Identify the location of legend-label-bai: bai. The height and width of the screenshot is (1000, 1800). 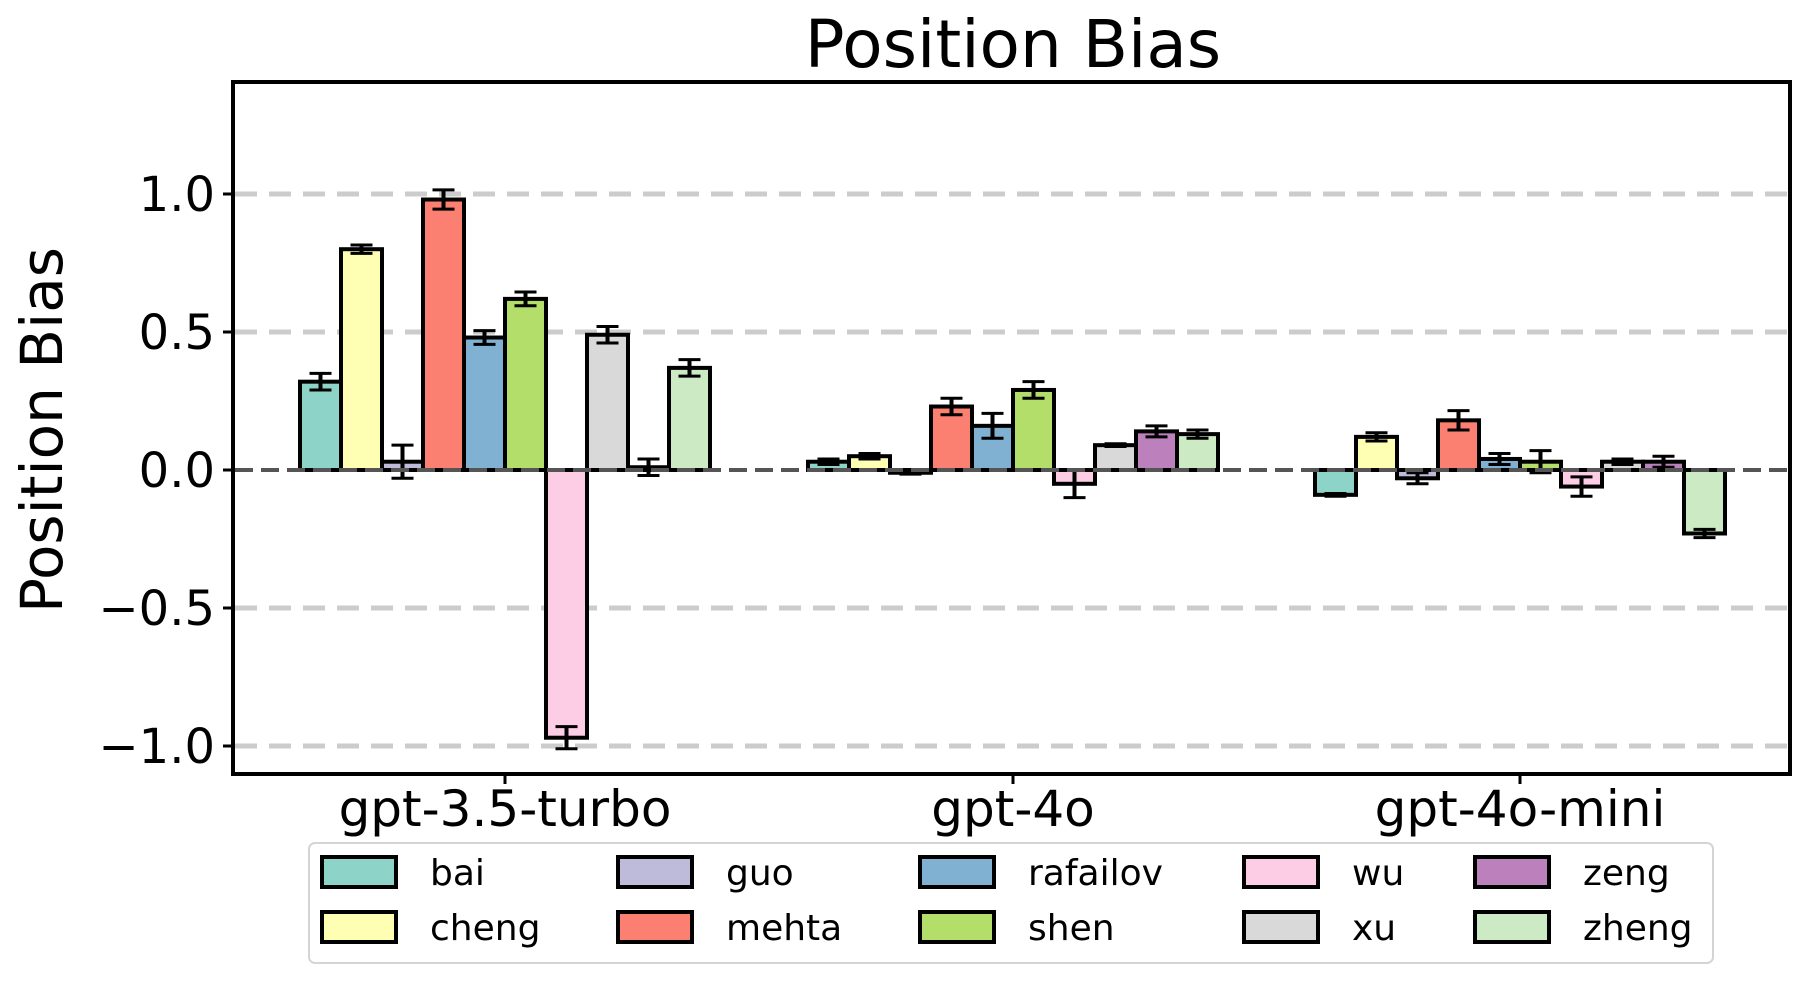
(457, 873).